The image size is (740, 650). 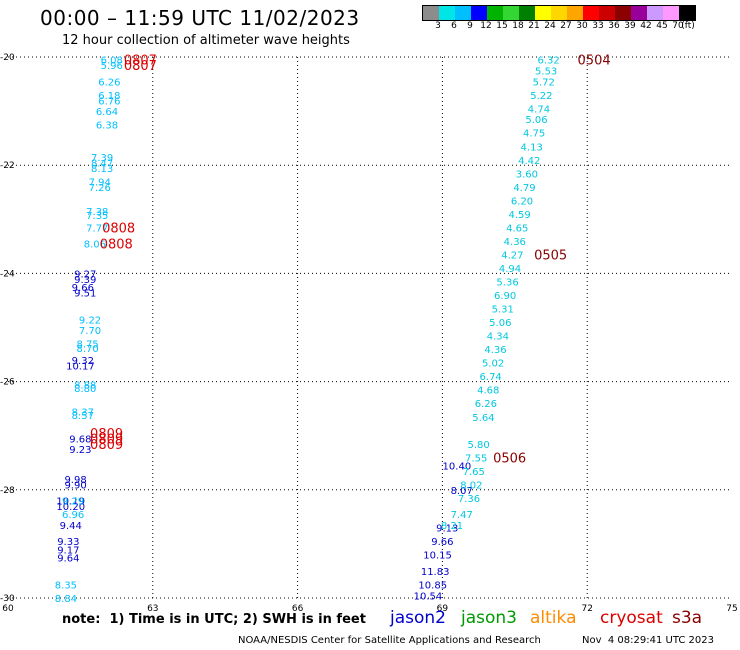 What do you see at coordinates (66, 585) in the screenshot?
I see `data-point-label: 8.35` at bounding box center [66, 585].